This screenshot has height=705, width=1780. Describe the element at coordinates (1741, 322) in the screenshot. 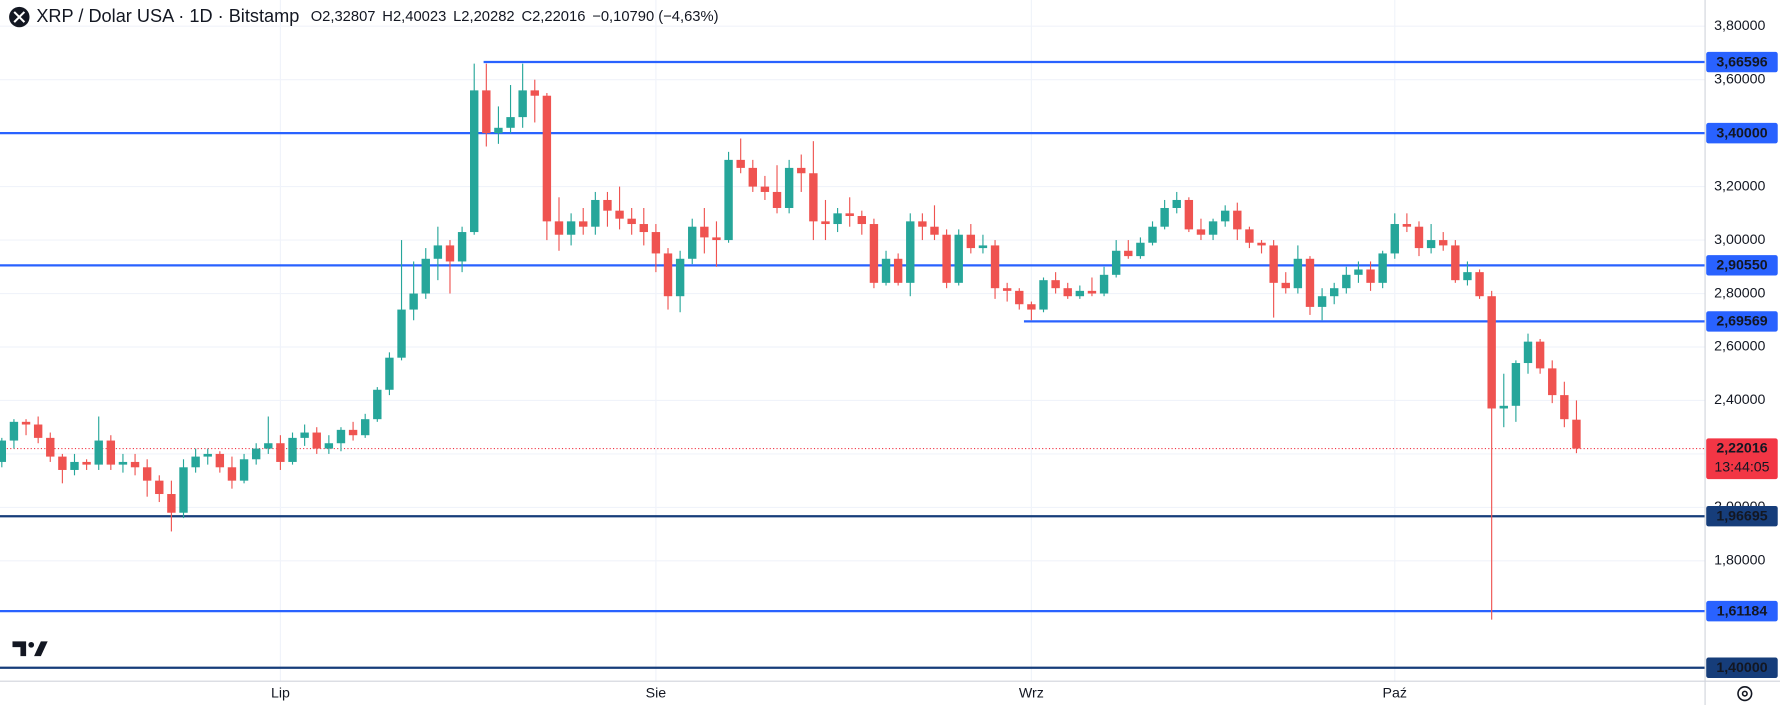

I see `level-label: 2,69569` at that location.